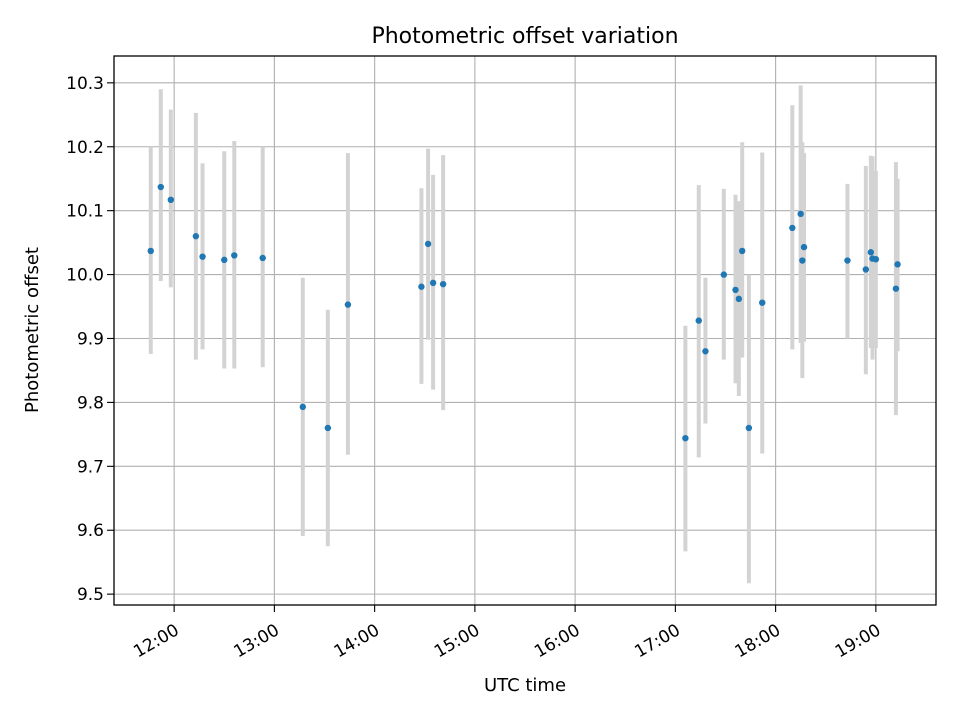 The width and height of the screenshot is (960, 720). What do you see at coordinates (858, 641) in the screenshot?
I see `x-tick-label: 19:00` at bounding box center [858, 641].